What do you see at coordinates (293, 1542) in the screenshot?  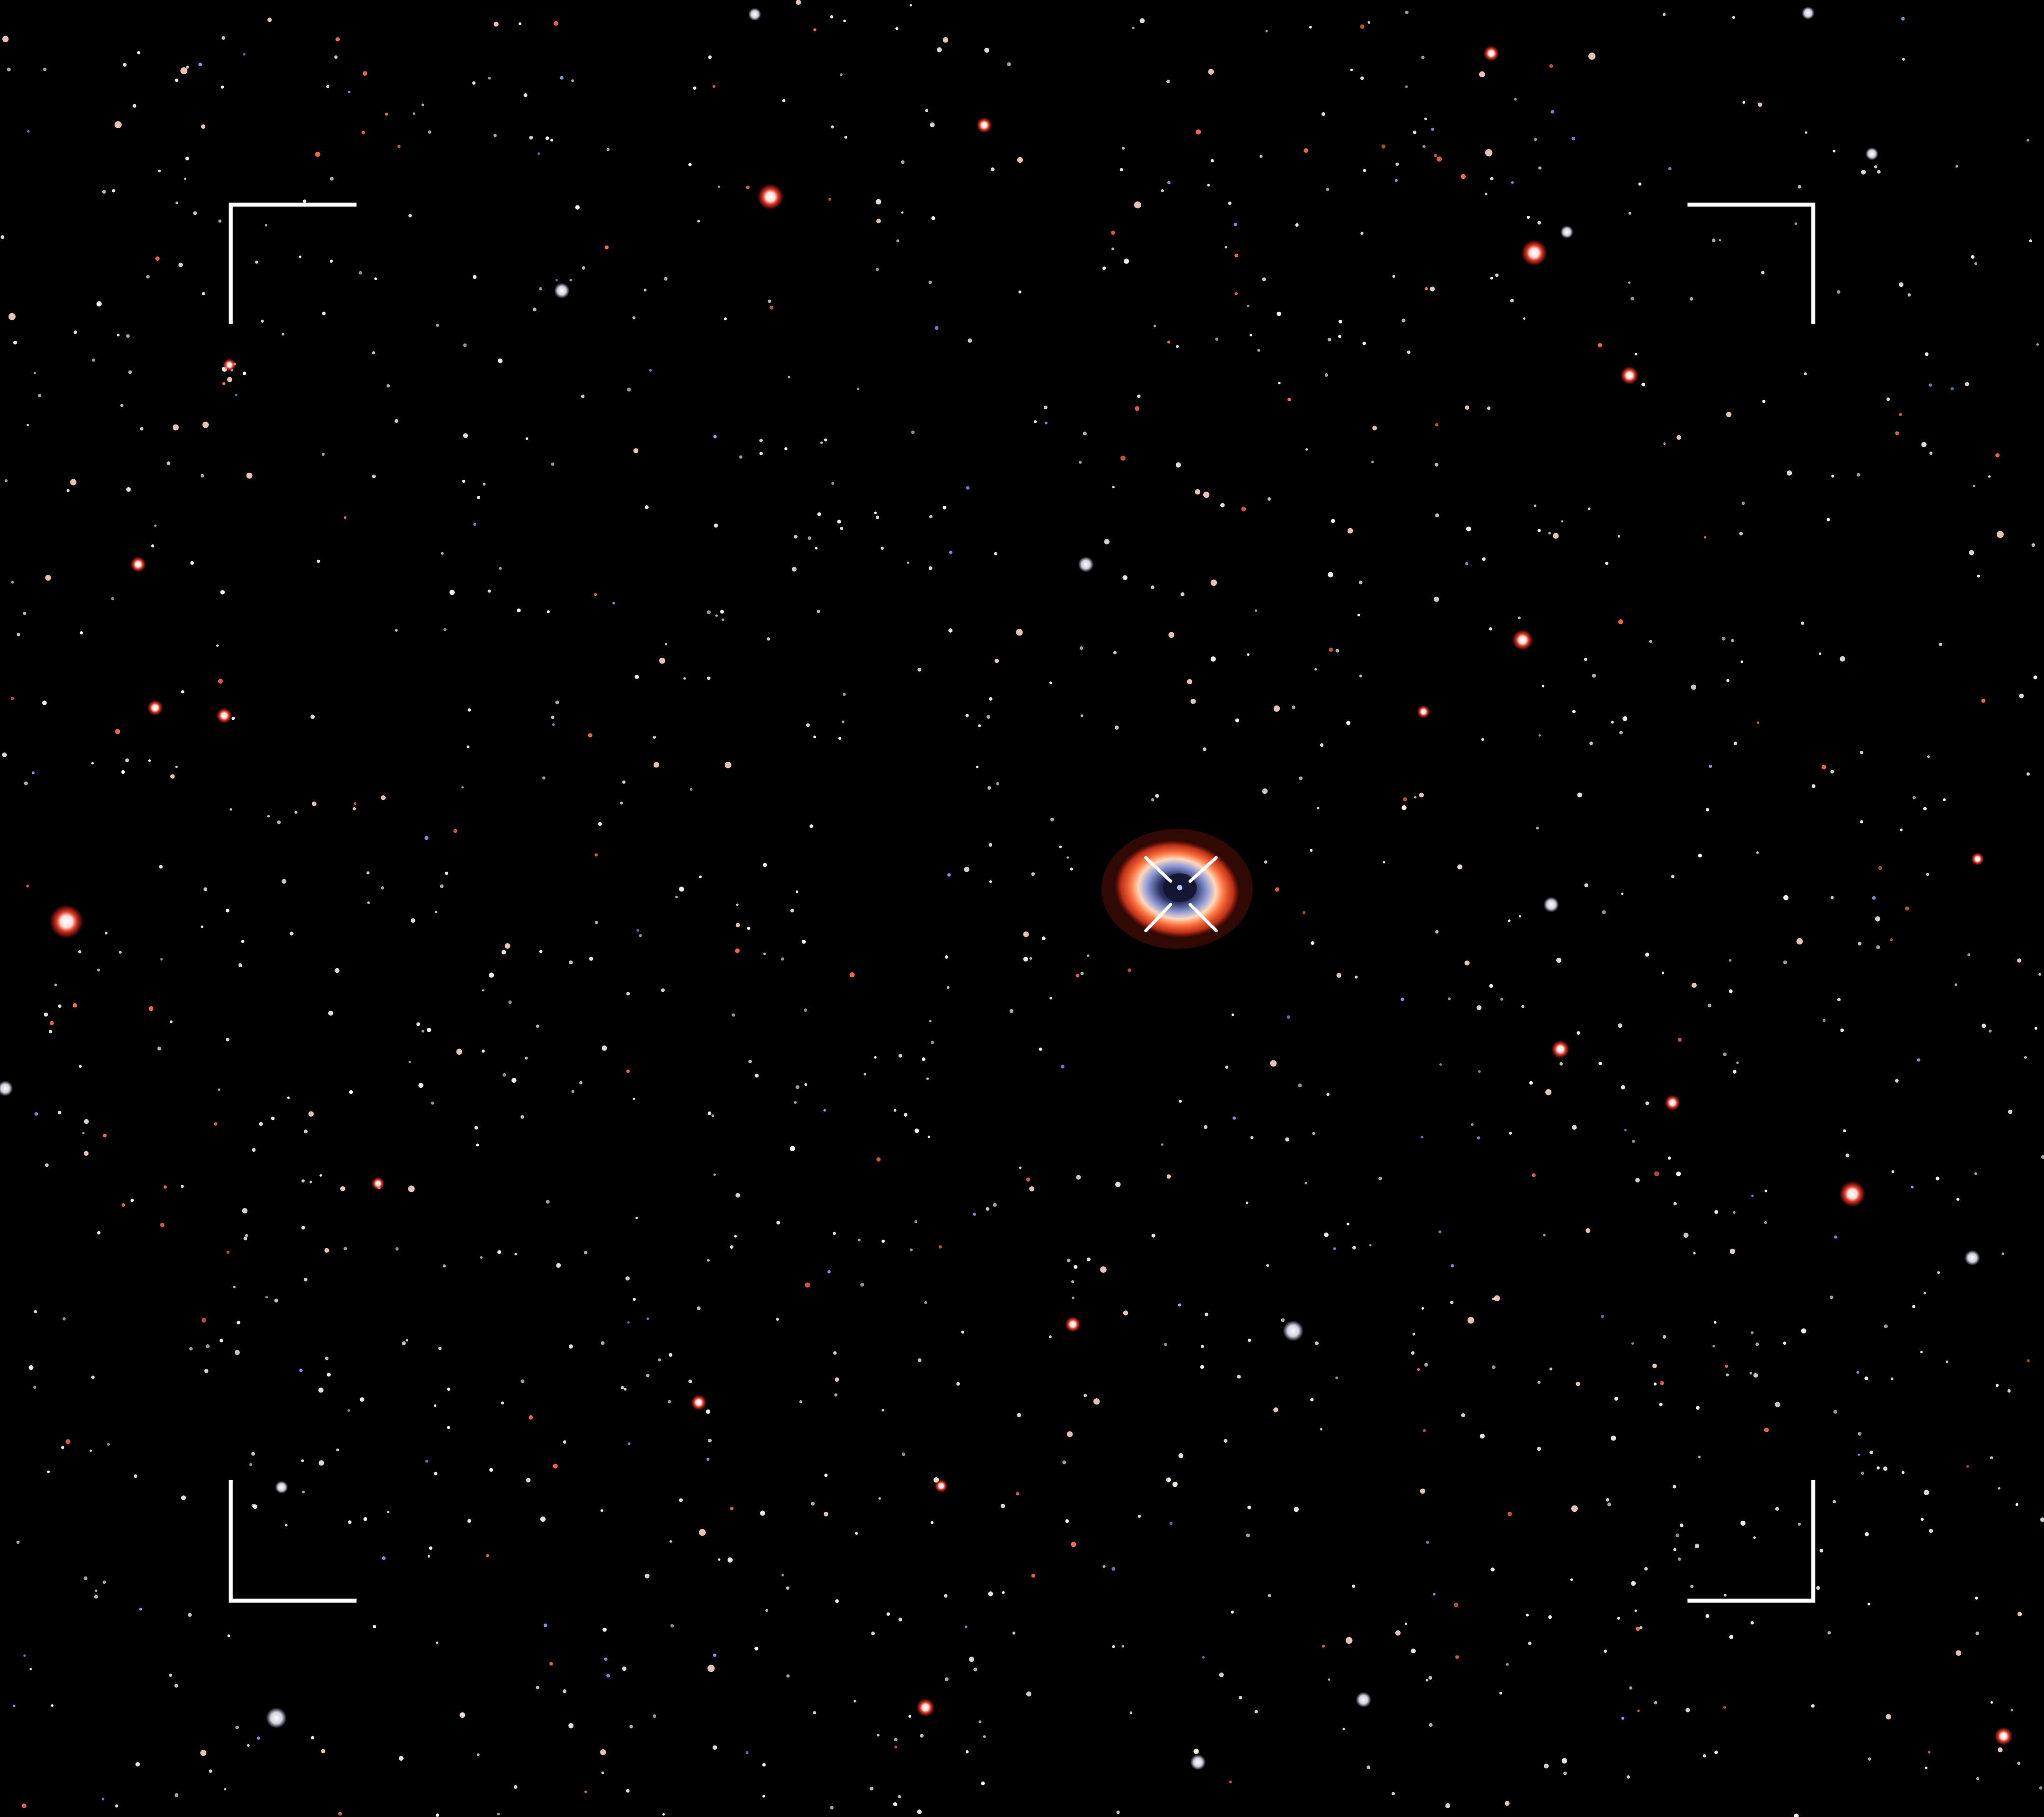 I see `corner-bracket-bottom-left` at bounding box center [293, 1542].